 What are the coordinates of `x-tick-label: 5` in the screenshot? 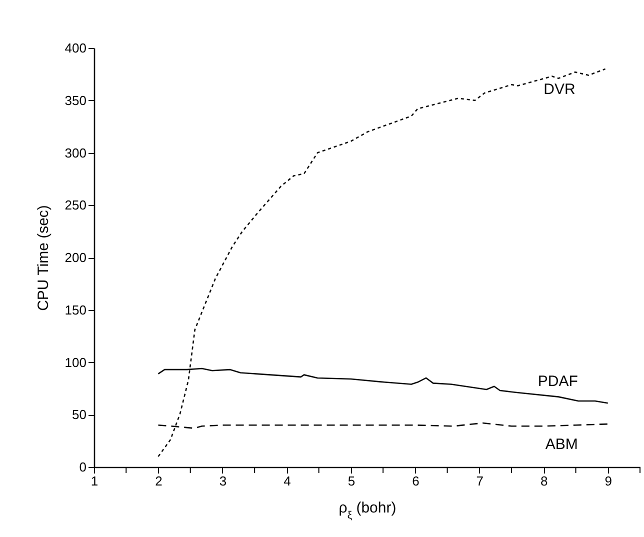 It's located at (352, 481).